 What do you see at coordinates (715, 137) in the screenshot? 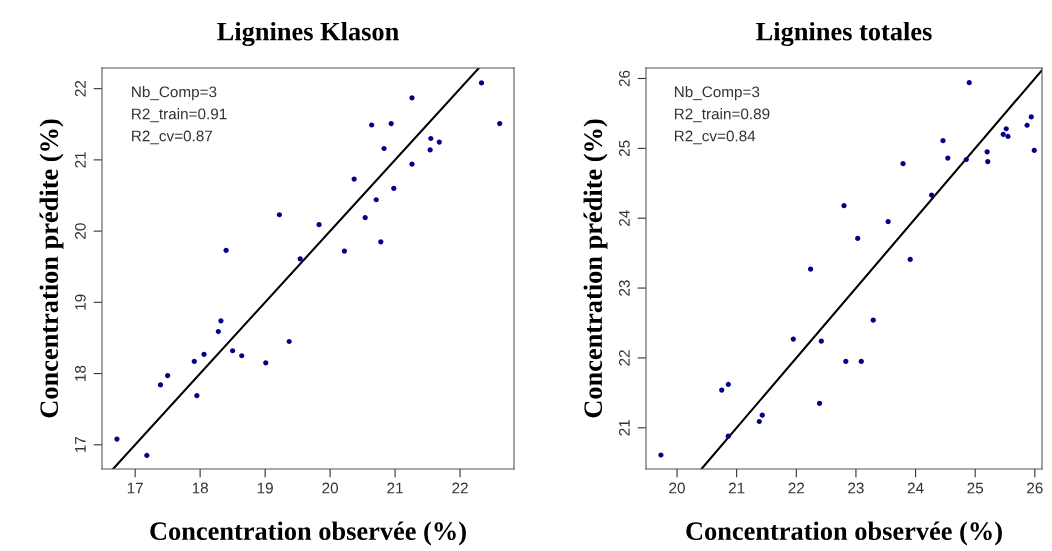
I see `annotation: R2_cv=0.84` at bounding box center [715, 137].